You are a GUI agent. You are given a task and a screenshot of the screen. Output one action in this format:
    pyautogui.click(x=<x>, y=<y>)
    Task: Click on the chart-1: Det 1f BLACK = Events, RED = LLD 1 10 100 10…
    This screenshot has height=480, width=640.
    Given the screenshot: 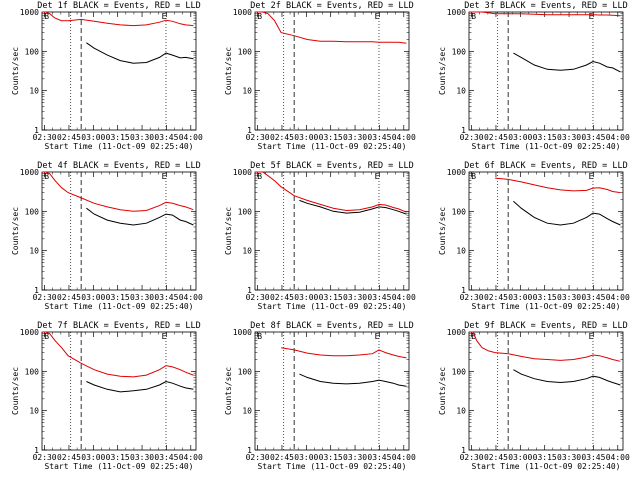 What is the action you would take?
    pyautogui.click(x=107, y=76)
    